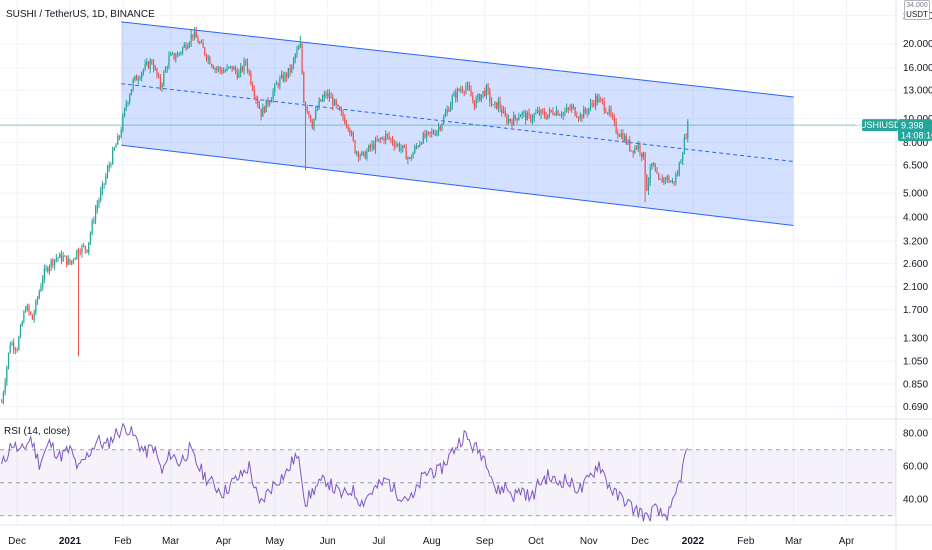 The width and height of the screenshot is (932, 550). I want to click on channel-mid-line, so click(457, 123).